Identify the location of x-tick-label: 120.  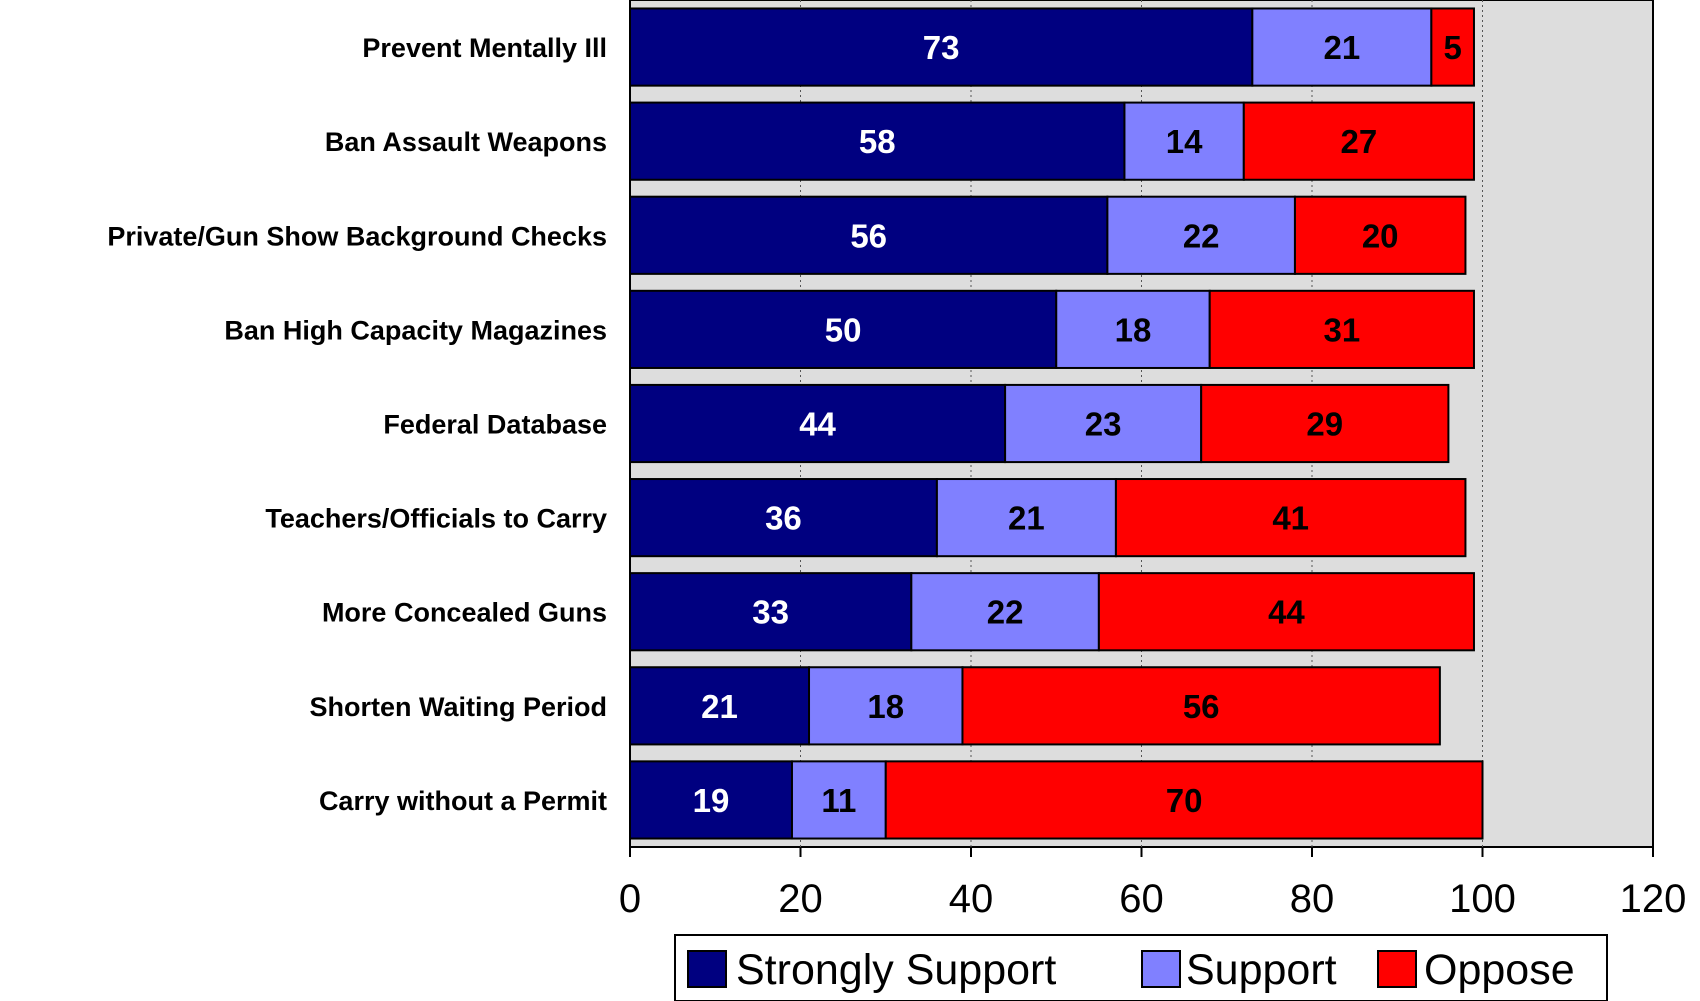
(1653, 899).